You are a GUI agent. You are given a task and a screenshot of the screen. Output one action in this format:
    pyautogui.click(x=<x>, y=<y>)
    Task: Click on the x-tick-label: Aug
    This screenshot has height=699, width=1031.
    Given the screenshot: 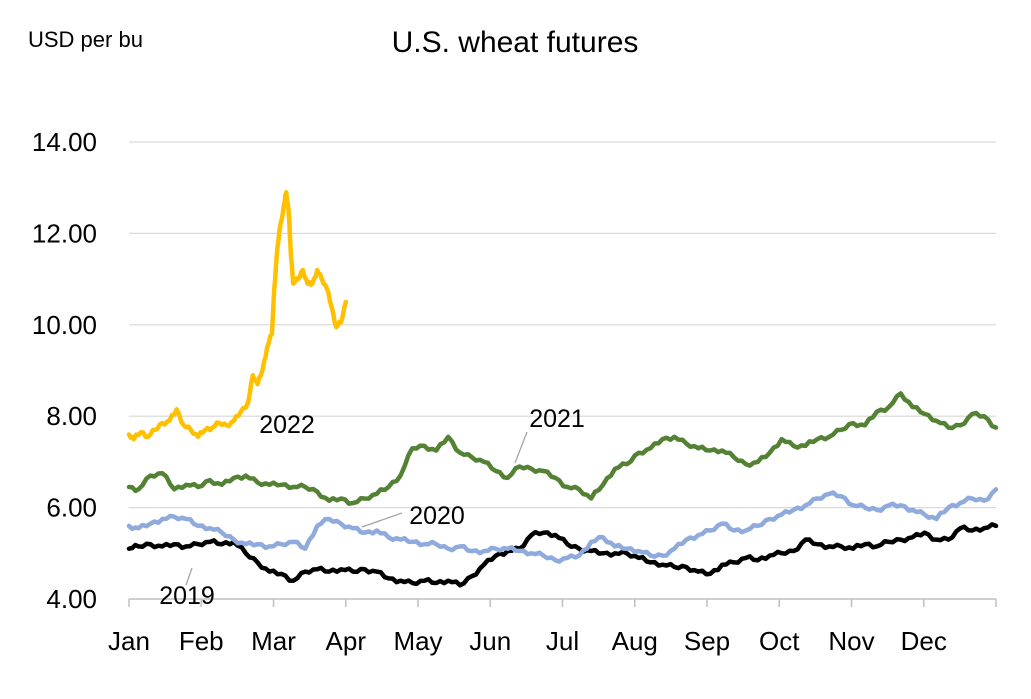 What is the action you would take?
    pyautogui.click(x=635, y=641)
    